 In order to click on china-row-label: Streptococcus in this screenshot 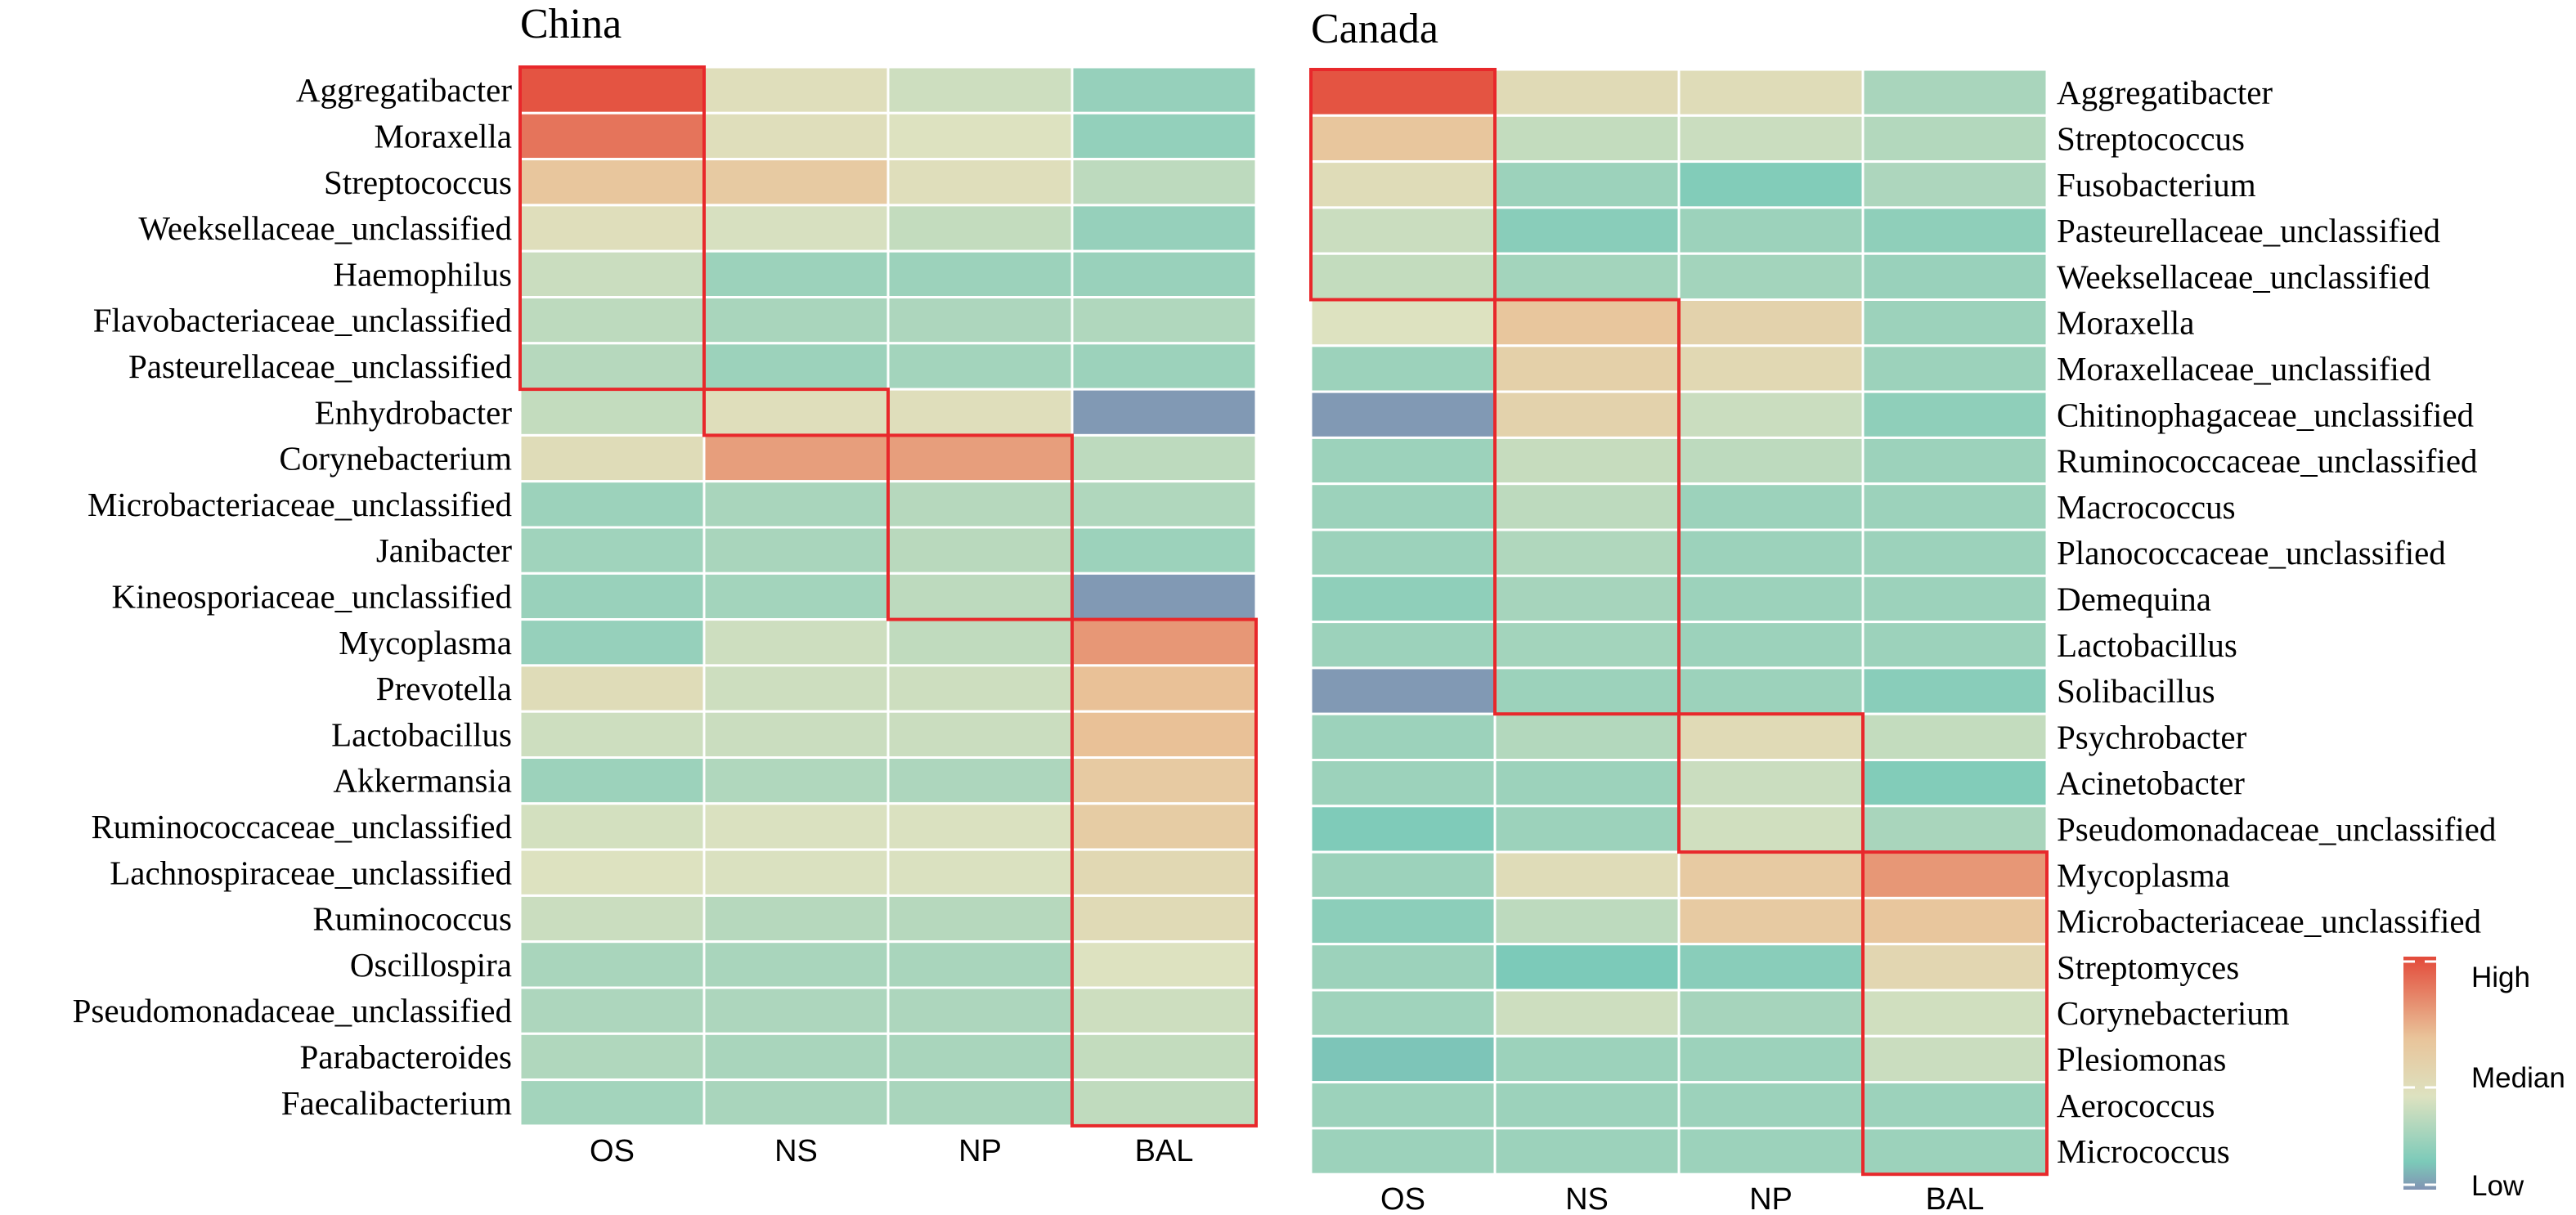, I will do `click(418, 182)`.